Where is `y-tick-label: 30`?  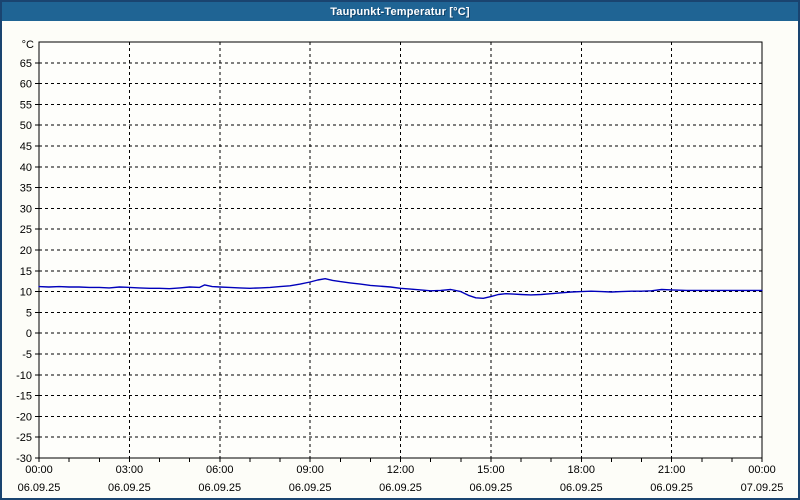 y-tick-label: 30 is located at coordinates (26, 209).